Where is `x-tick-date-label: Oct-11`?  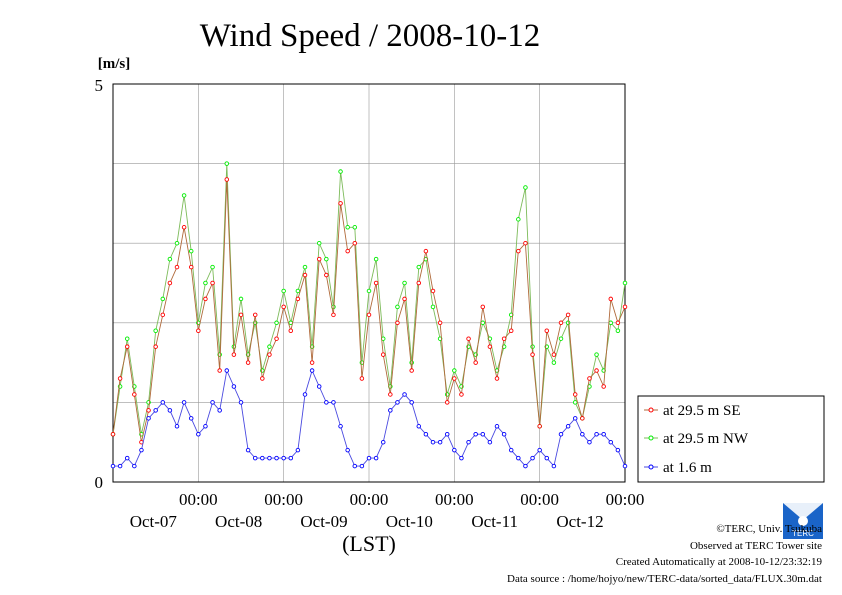 x-tick-date-label: Oct-11 is located at coordinates (494, 521).